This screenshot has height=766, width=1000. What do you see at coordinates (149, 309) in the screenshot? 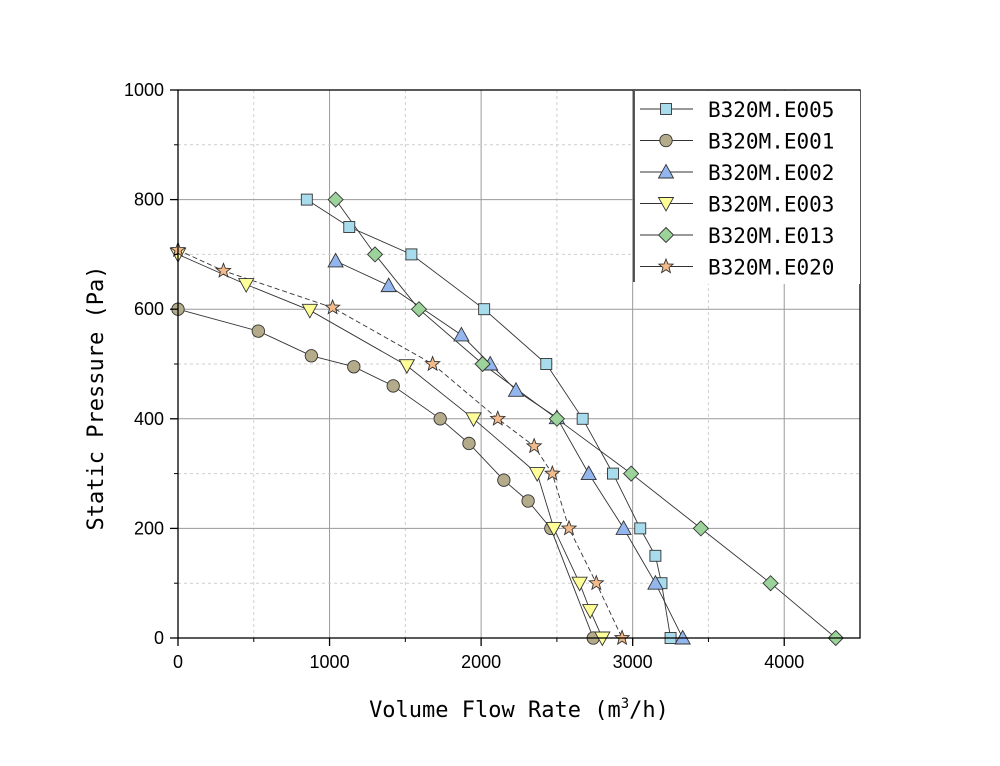
I see `y-tick-label: 600` at bounding box center [149, 309].